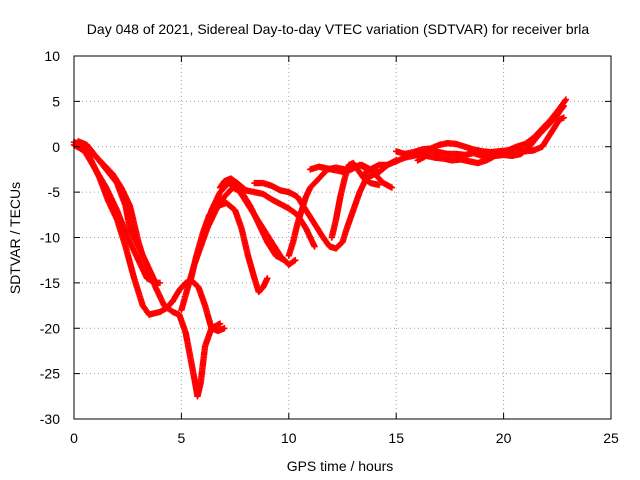 The height and width of the screenshot is (480, 640). Describe the element at coordinates (611, 438) in the screenshot. I see `x-tick-label: 25` at that location.